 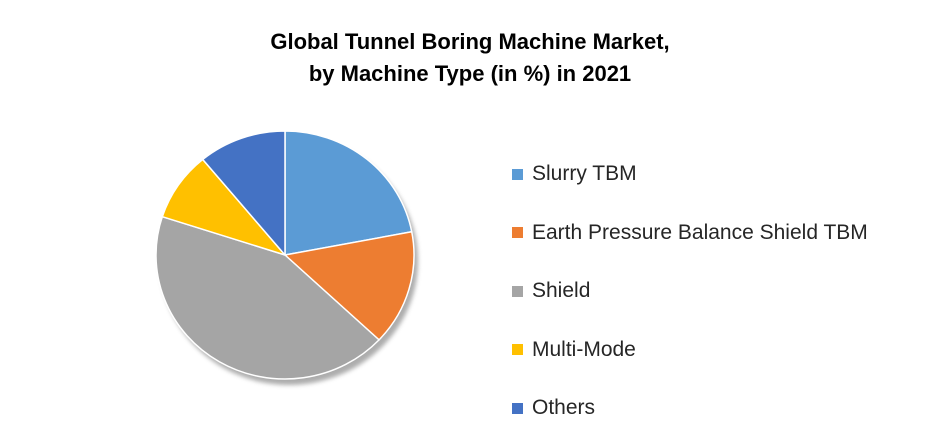 I want to click on pie-slice-shield, so click(x=267, y=297).